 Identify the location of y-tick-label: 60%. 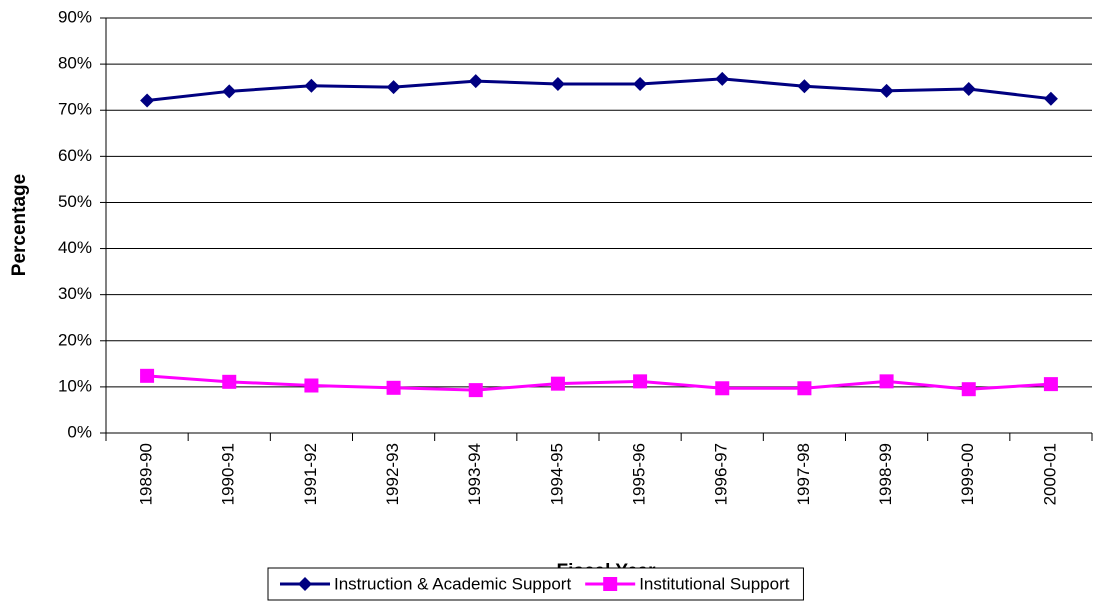
(75, 155).